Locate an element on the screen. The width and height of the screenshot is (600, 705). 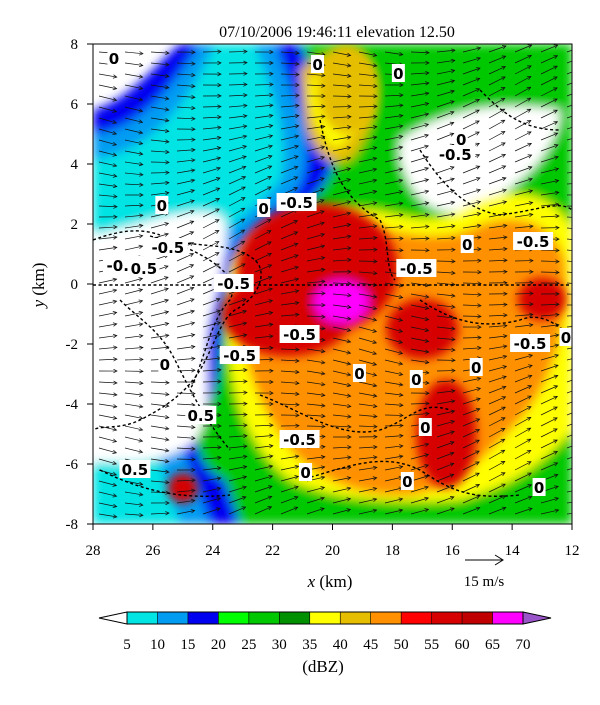
contour-label: -0.5 is located at coordinates (296, 202).